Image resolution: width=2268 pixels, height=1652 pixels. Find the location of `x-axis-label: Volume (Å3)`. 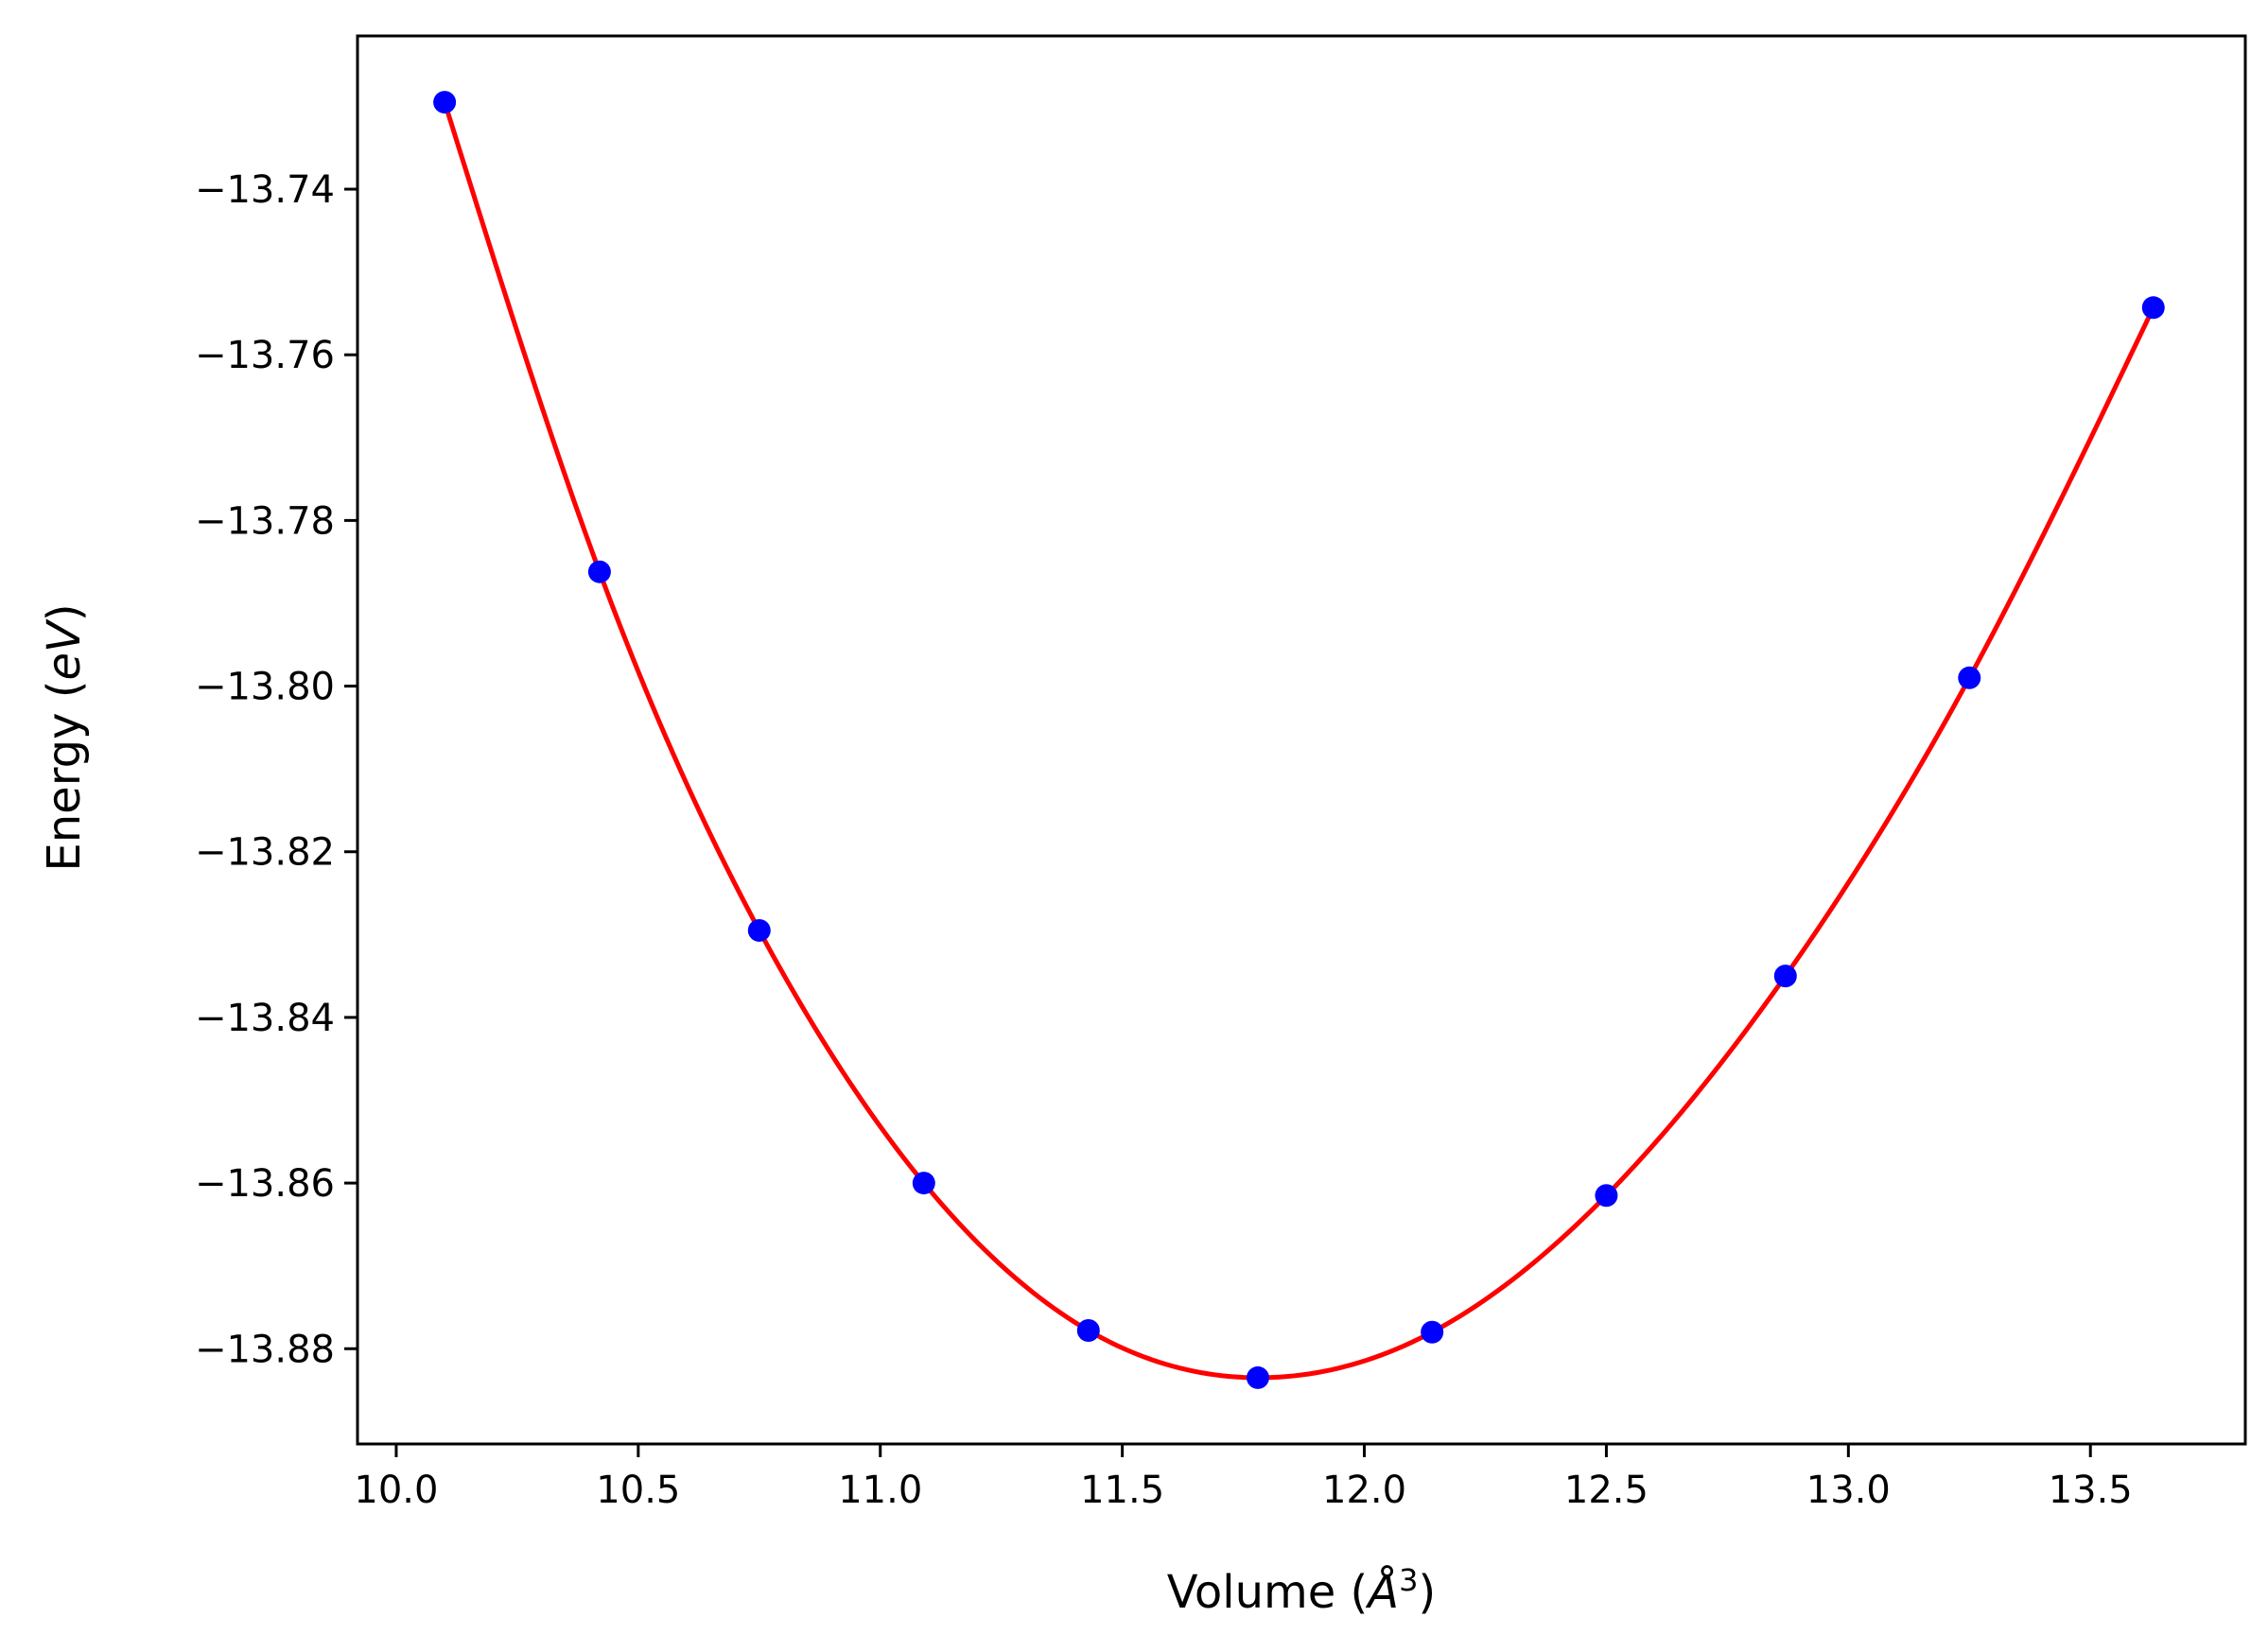

x-axis-label: Volume (Å3) is located at coordinates (1301, 1590).